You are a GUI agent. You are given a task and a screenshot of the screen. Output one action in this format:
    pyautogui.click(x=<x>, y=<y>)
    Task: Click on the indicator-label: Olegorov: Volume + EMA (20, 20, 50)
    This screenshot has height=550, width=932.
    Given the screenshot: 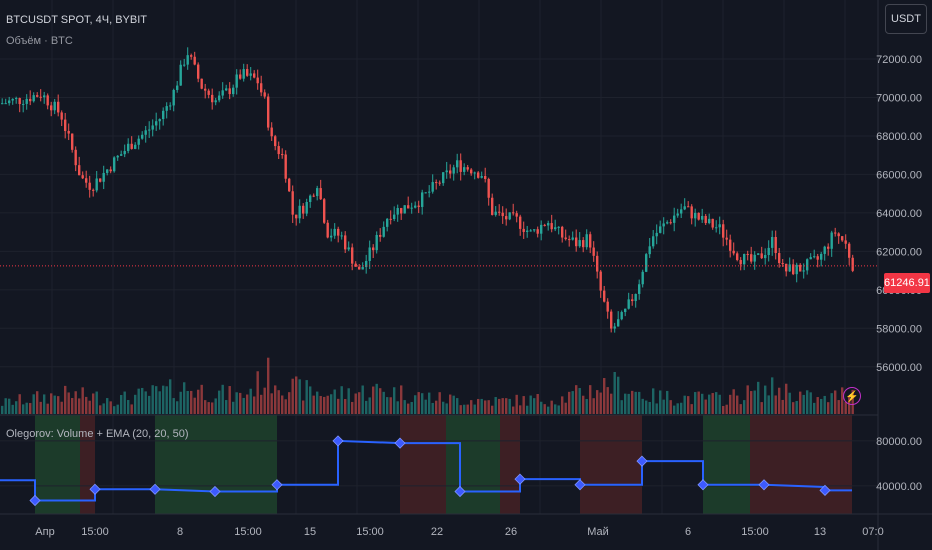 What is the action you would take?
    pyautogui.click(x=97, y=434)
    